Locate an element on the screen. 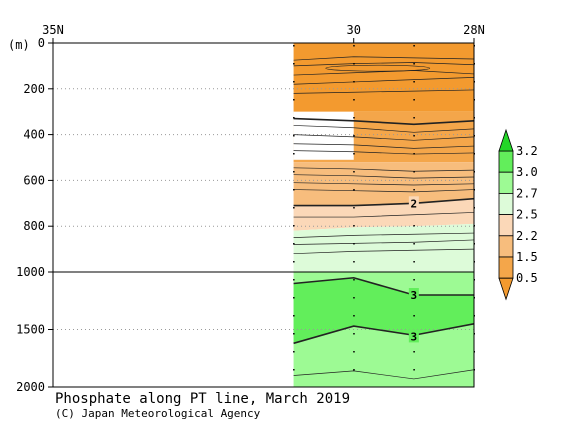  contour-label-2: 3 is located at coordinates (414, 336).